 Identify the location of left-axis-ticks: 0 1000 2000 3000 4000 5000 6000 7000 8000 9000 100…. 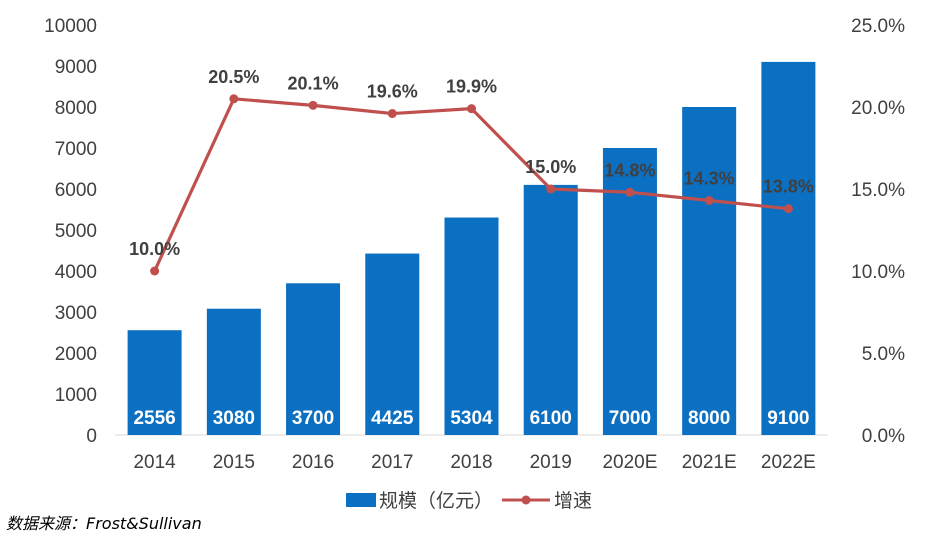
(70, 231).